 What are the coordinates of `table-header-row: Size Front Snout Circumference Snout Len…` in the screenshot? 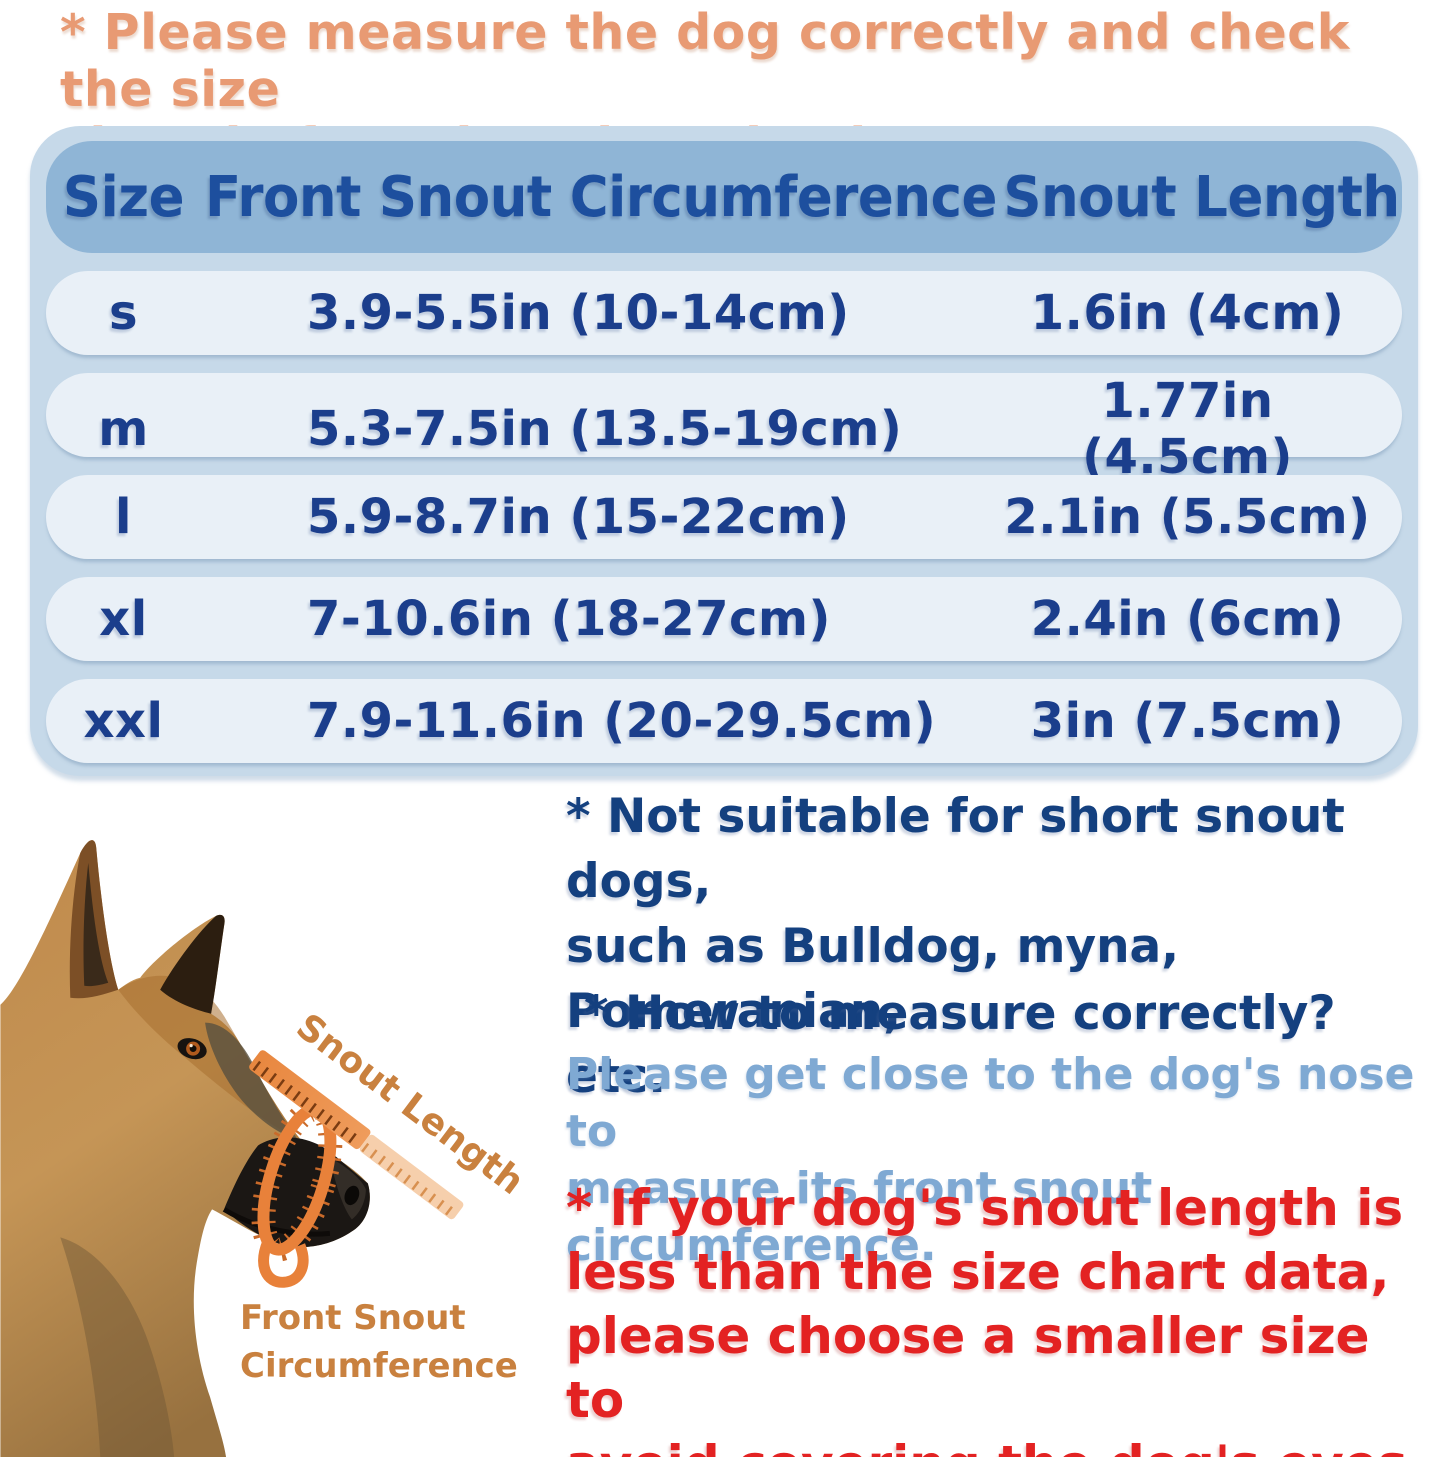 It's located at (724, 197).